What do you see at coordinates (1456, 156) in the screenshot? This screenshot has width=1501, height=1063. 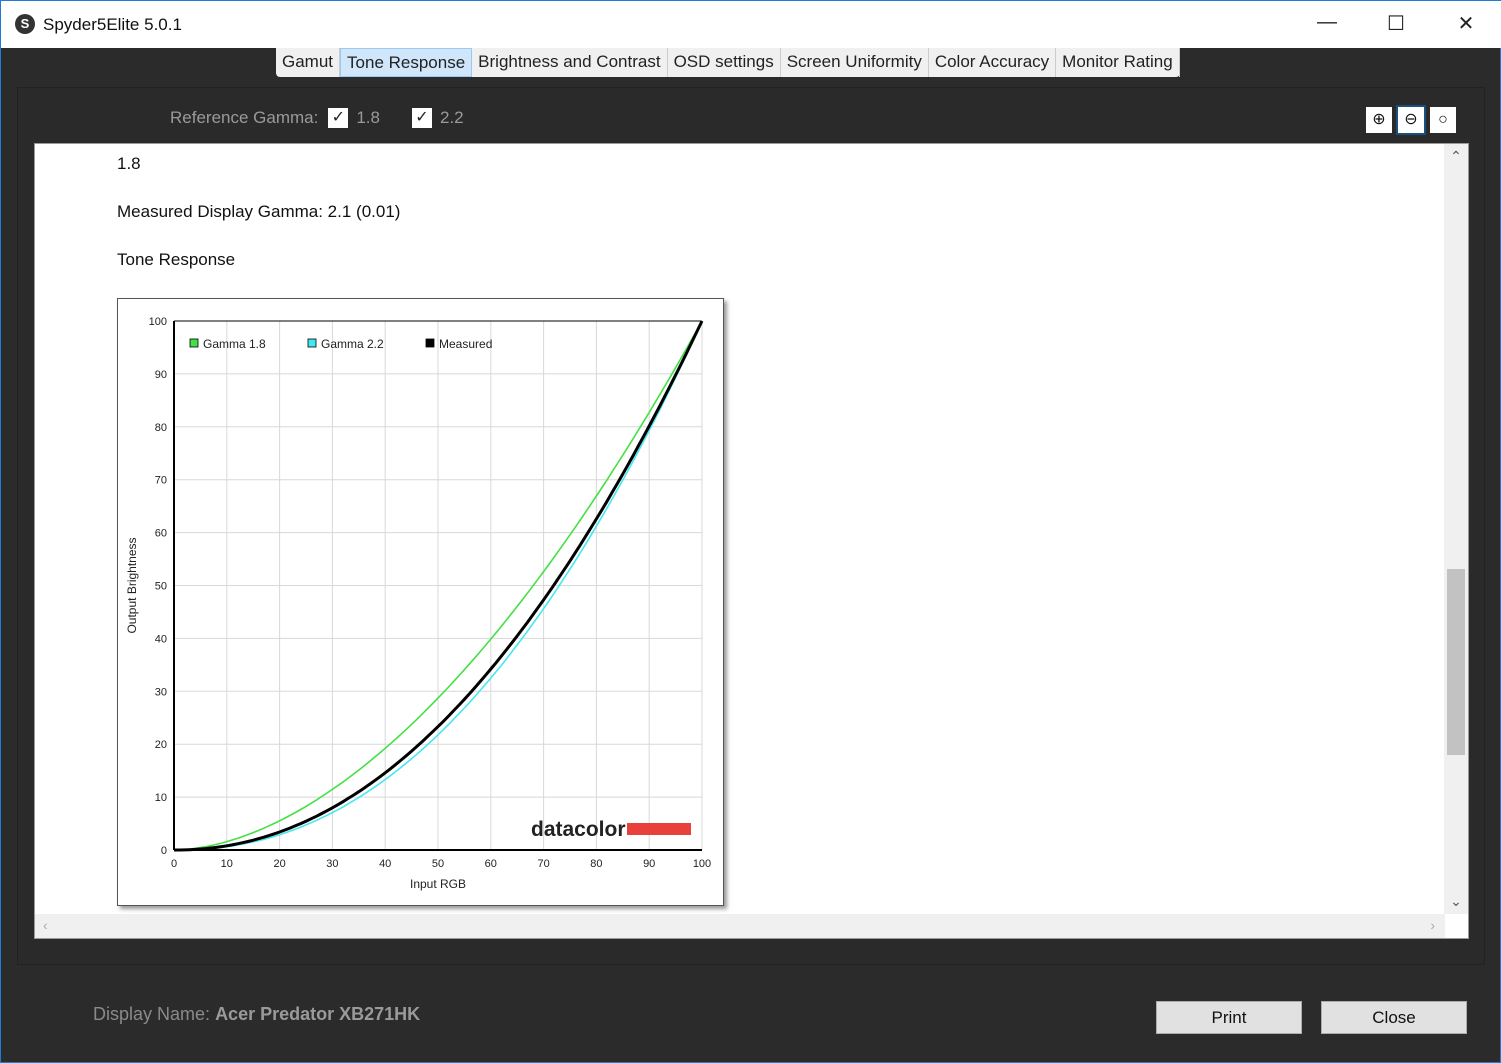 I see `scroll-up-icon: ⌃` at bounding box center [1456, 156].